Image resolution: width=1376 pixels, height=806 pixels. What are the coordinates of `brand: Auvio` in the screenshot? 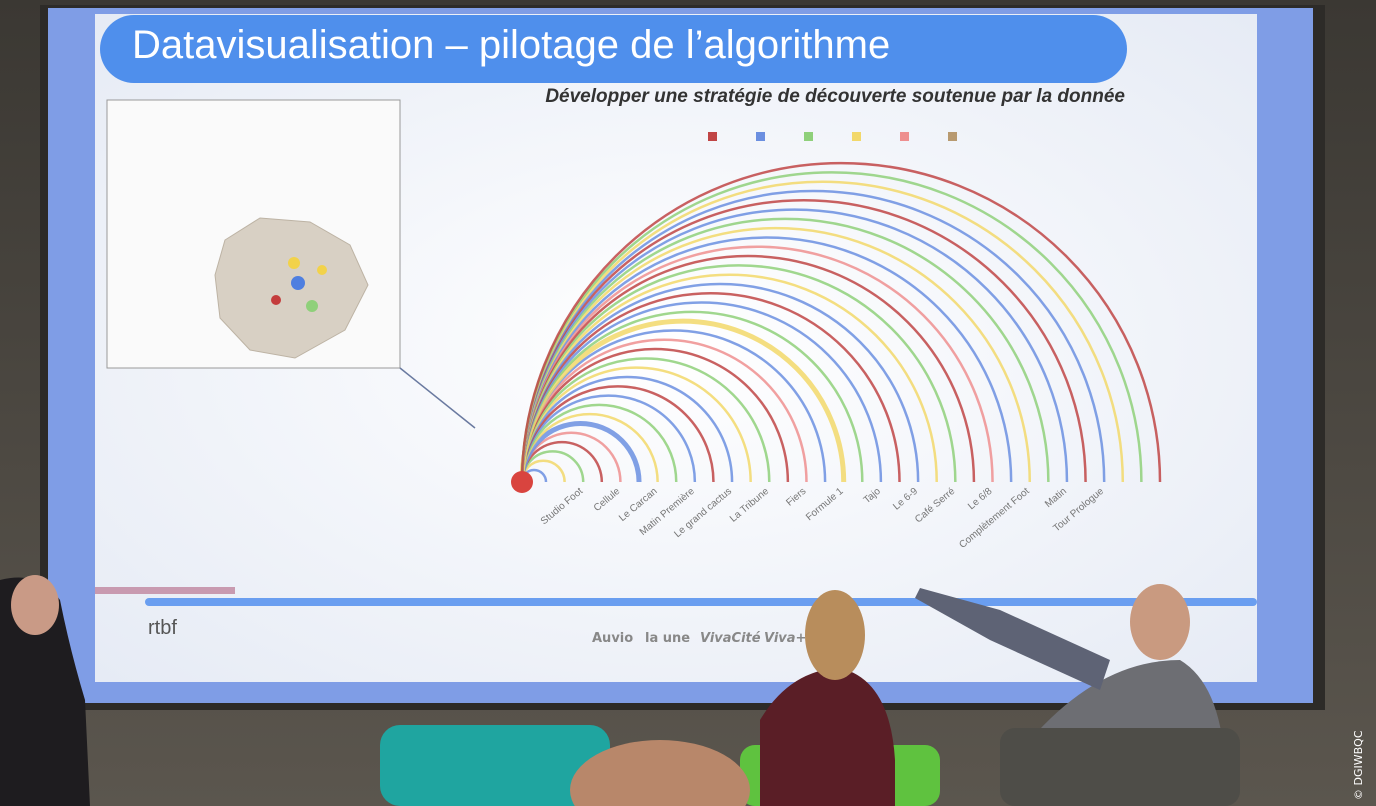 It's located at (612, 638).